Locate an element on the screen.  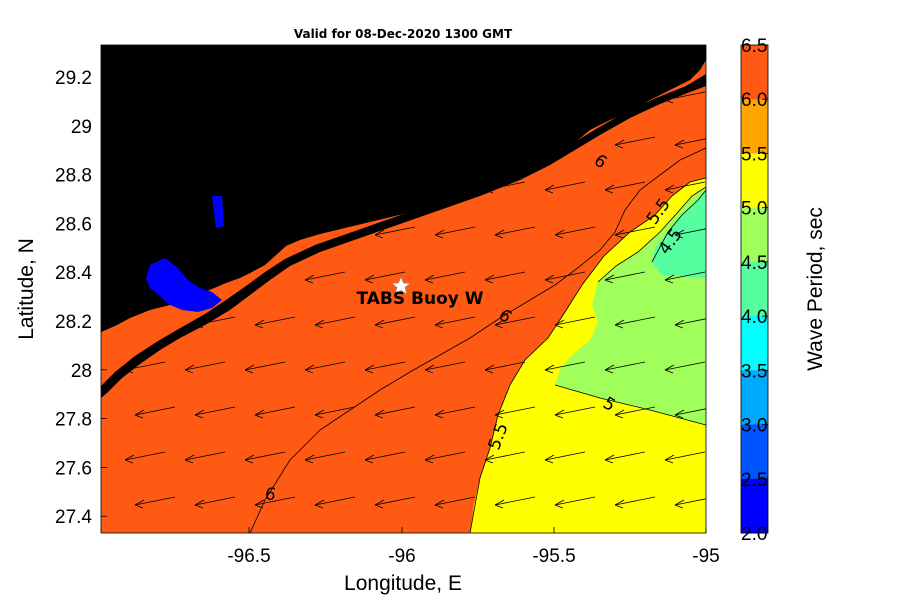
colorbar-tick-label: 4.5 is located at coordinates (754, 263).